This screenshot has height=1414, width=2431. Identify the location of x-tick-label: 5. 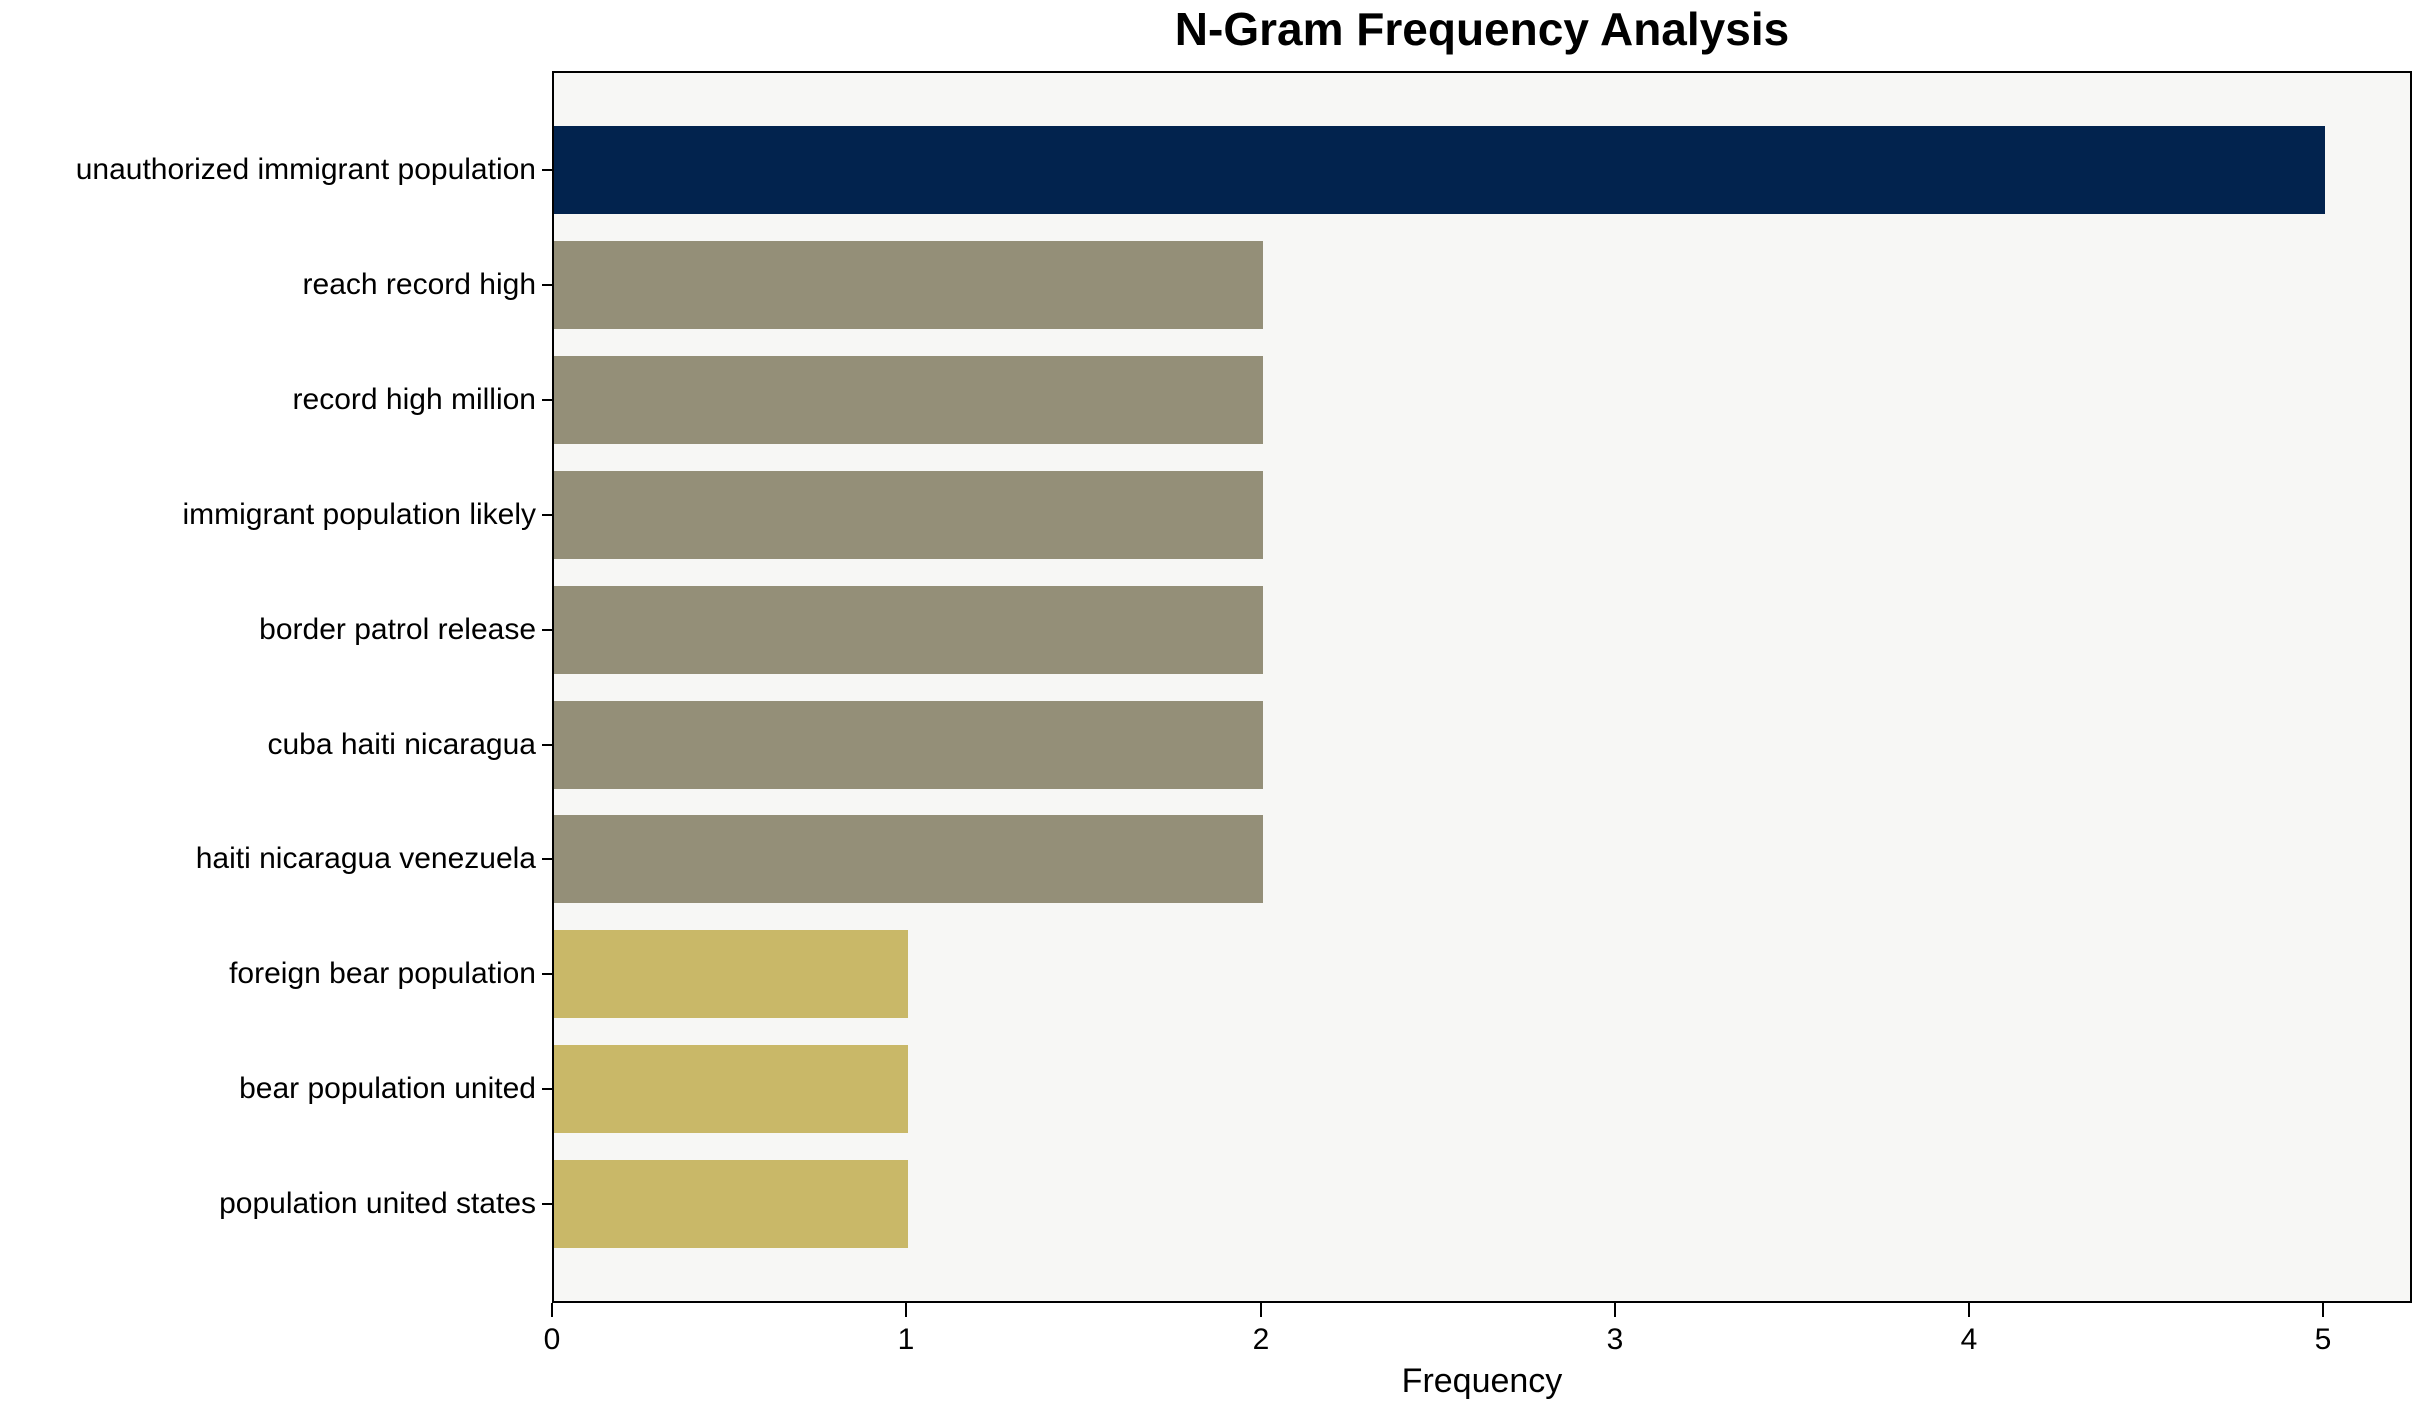
(2323, 1339).